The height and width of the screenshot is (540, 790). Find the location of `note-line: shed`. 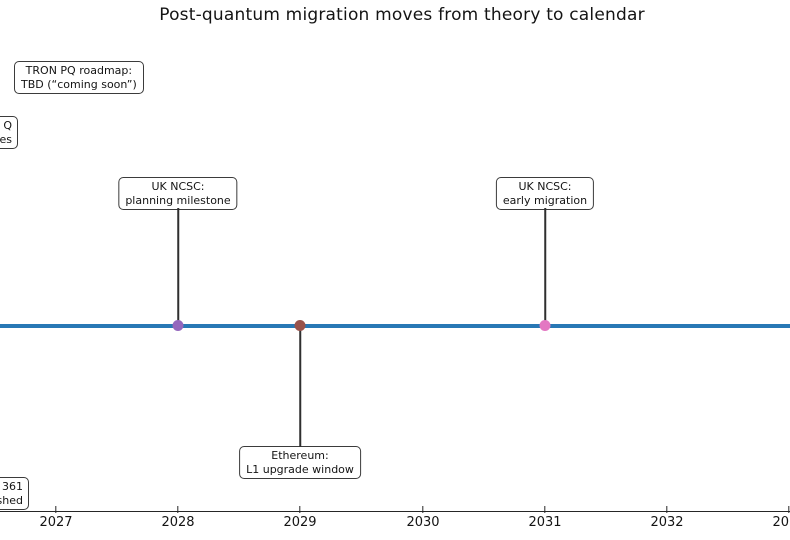

note-line: shed is located at coordinates (11, 500).